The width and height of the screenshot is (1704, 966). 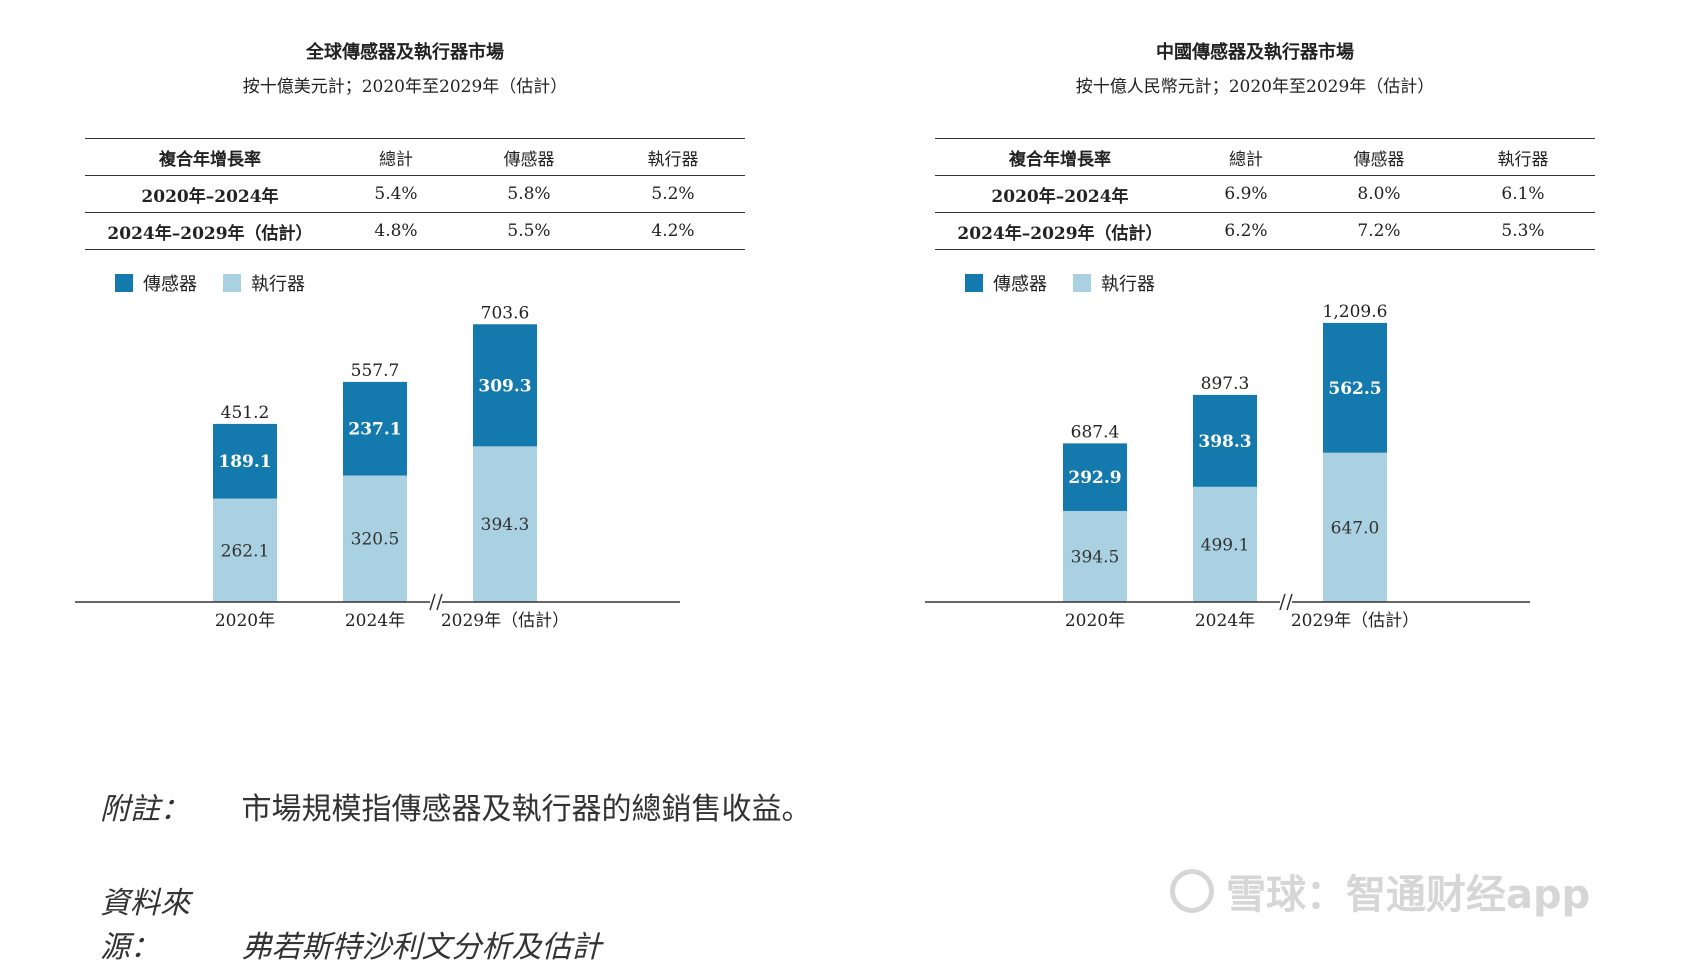 I want to click on note-line: 附註： 市場規模指傳感器及執行器的總銷售收益。, so click(x=456, y=806).